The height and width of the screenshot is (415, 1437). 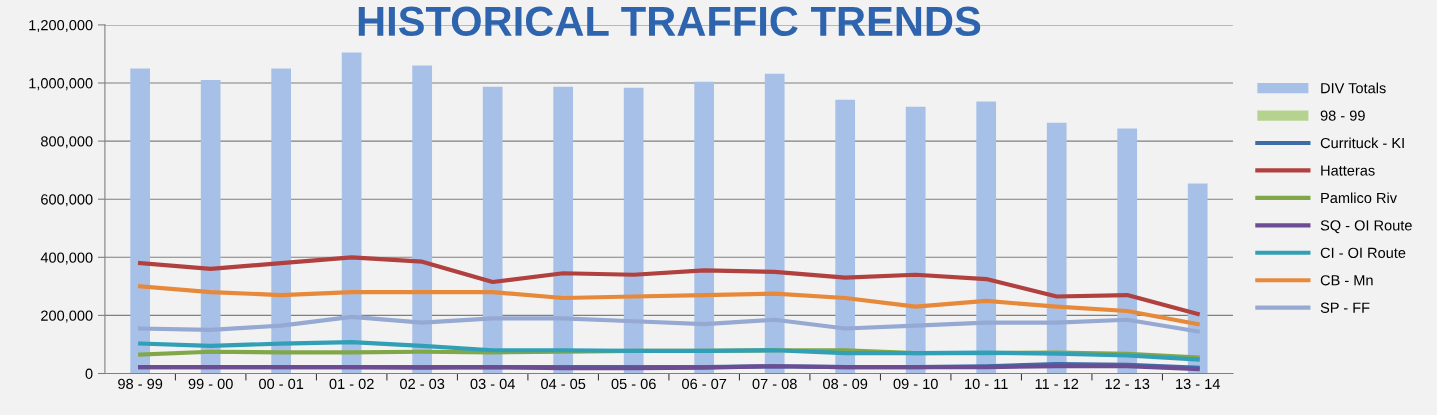 I want to click on legend-label: Pamlico Riv, so click(x=1359, y=198).